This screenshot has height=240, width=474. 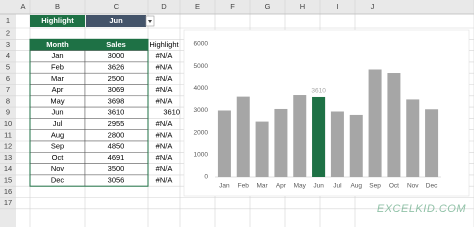 I want to click on row-header: 1, so click(x=8, y=20).